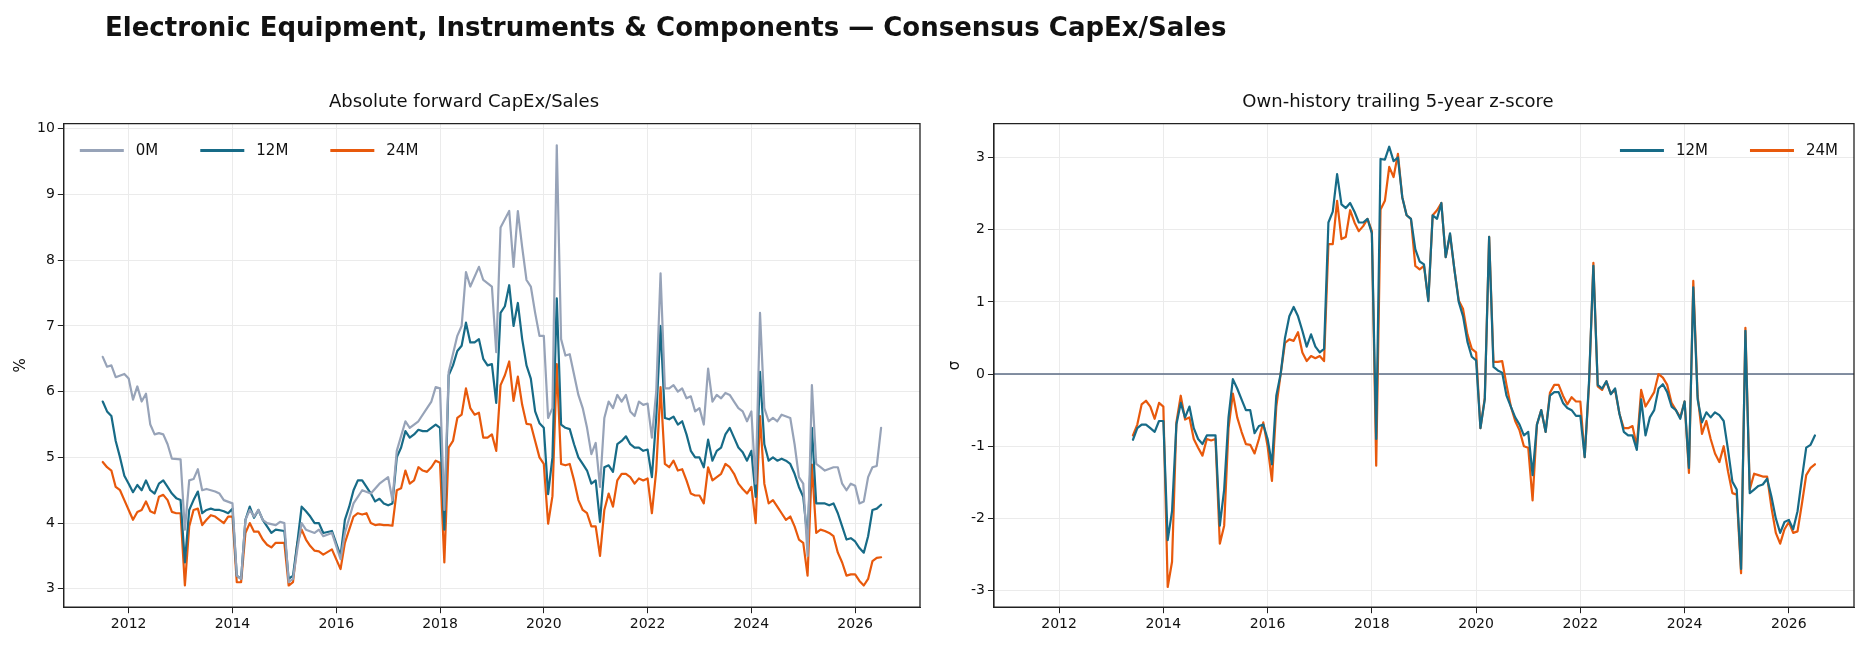 The height and width of the screenshot is (659, 1869). What do you see at coordinates (953, 365) in the screenshot?
I see `y-axis-title: σ` at bounding box center [953, 365].